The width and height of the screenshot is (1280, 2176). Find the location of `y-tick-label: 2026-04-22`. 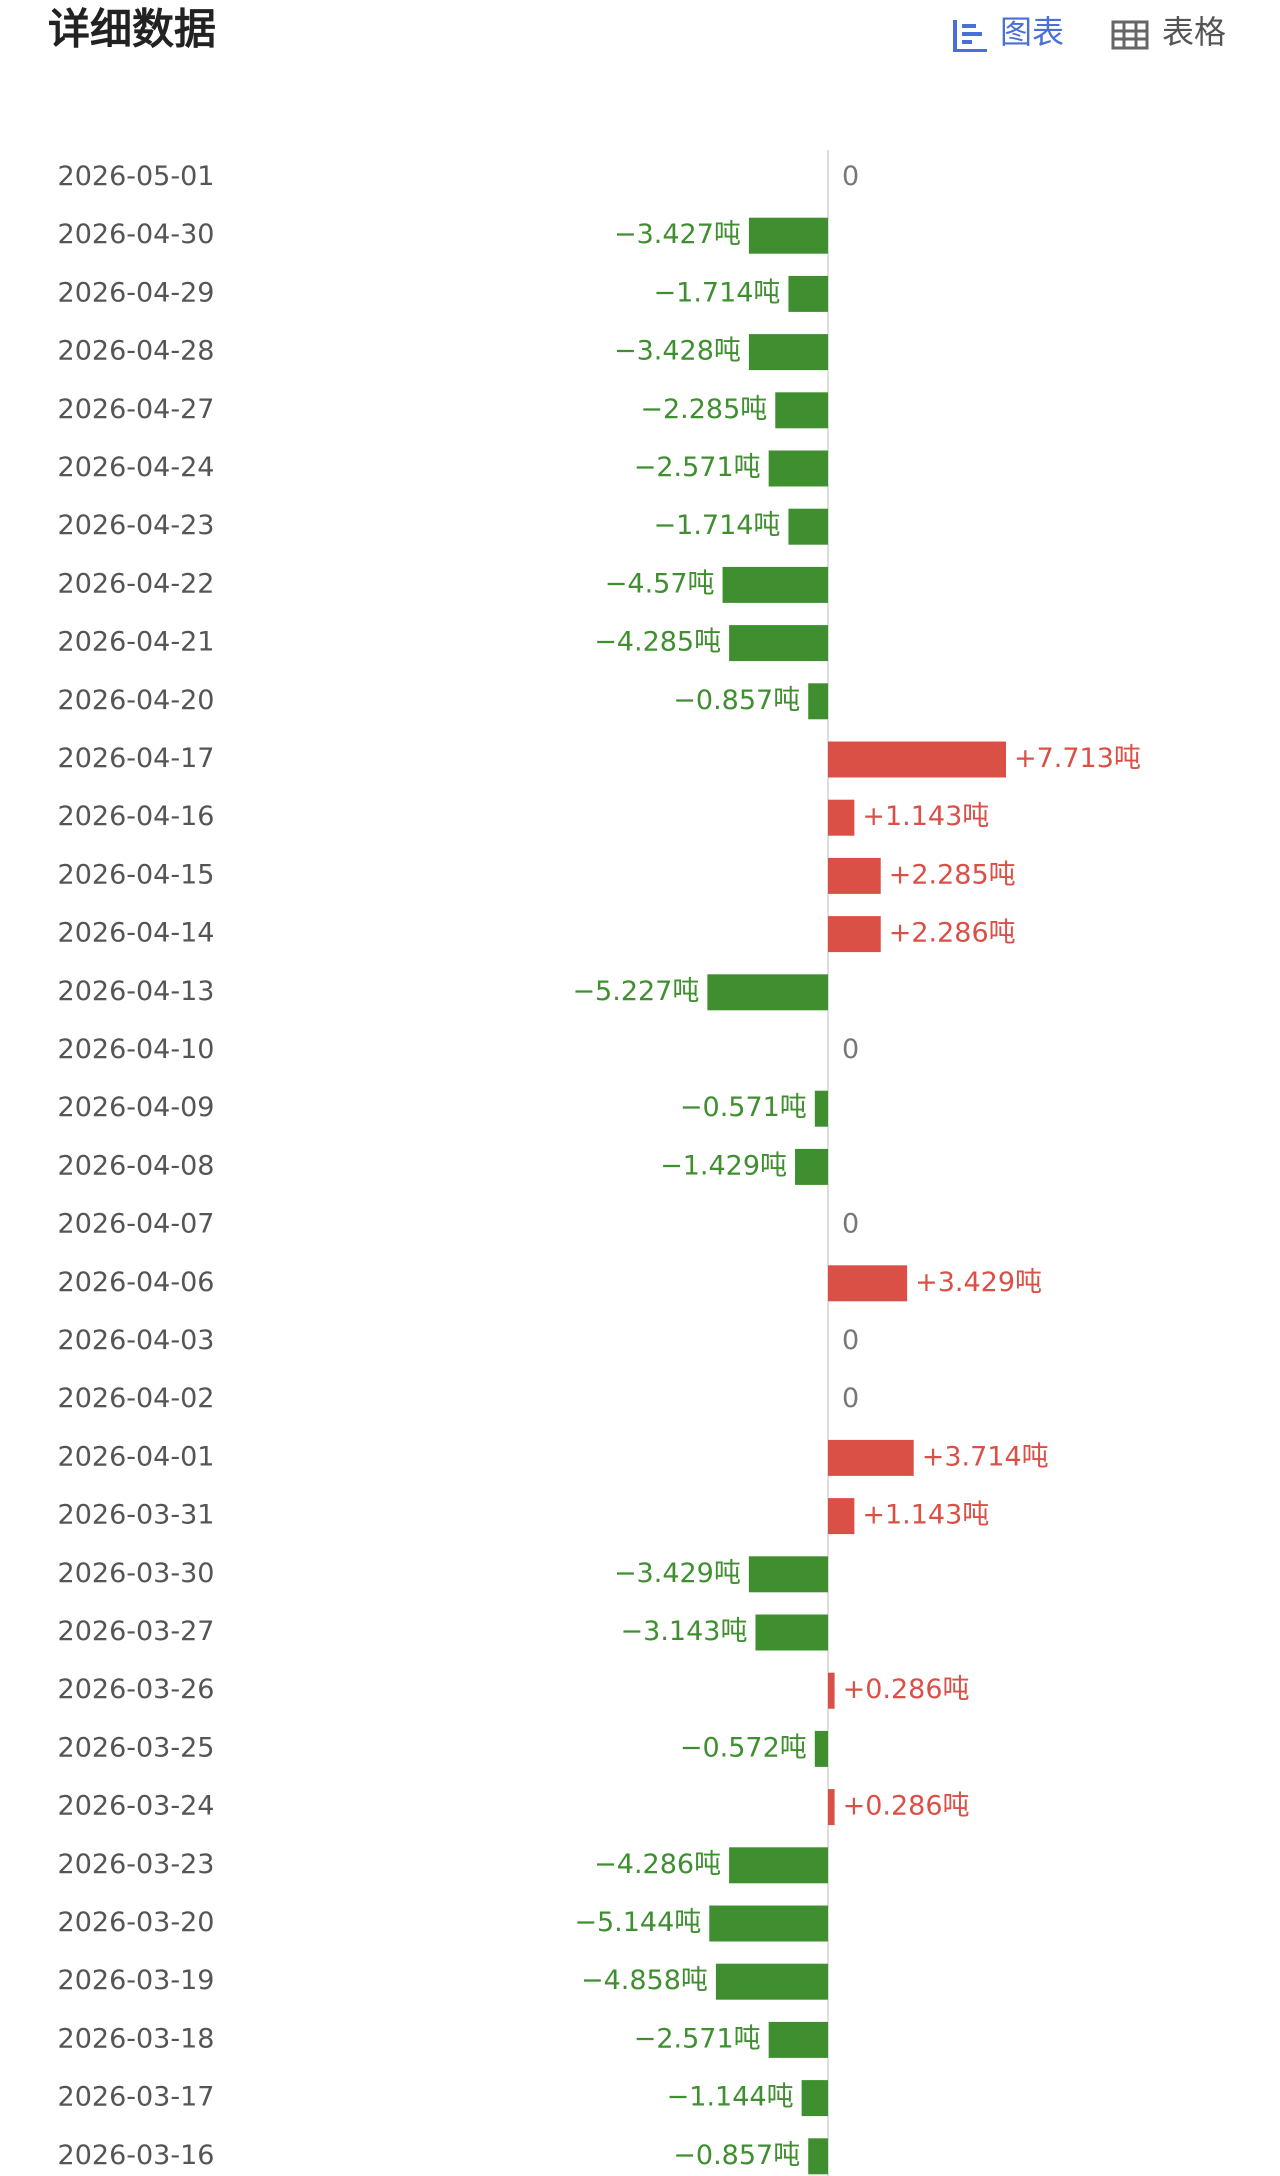

y-tick-label: 2026-04-22 is located at coordinates (136, 583).